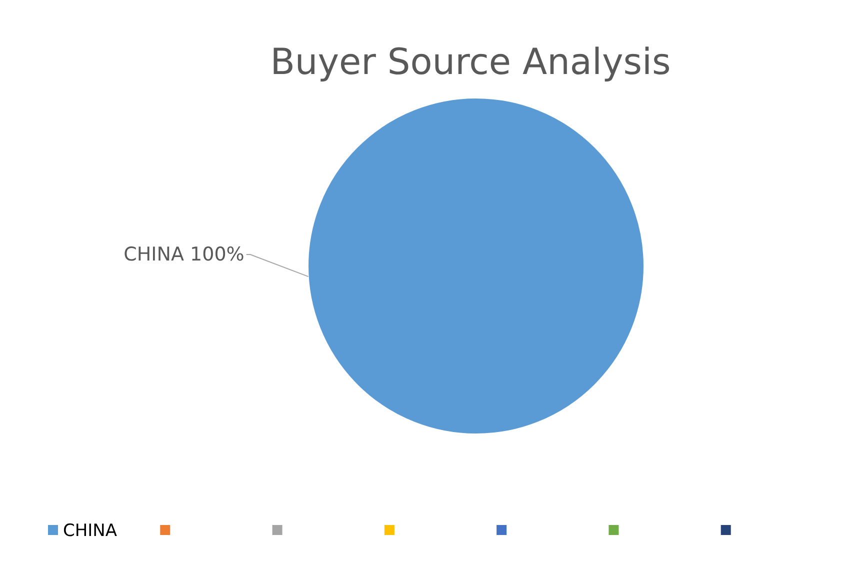 Image resolution: width=865 pixels, height=567 pixels. What do you see at coordinates (470, 62) in the screenshot?
I see `chart-title: Buyer Source Analysis` at bounding box center [470, 62].